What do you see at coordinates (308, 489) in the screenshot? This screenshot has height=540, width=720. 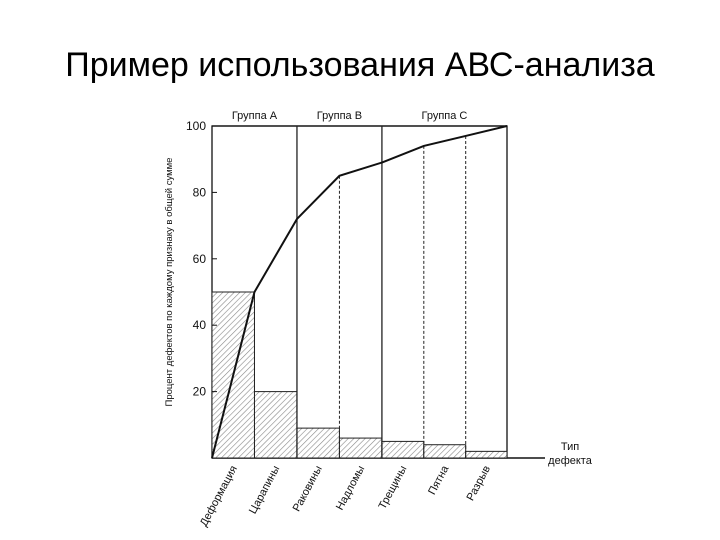 I see `category-label-3: Раковины` at bounding box center [308, 489].